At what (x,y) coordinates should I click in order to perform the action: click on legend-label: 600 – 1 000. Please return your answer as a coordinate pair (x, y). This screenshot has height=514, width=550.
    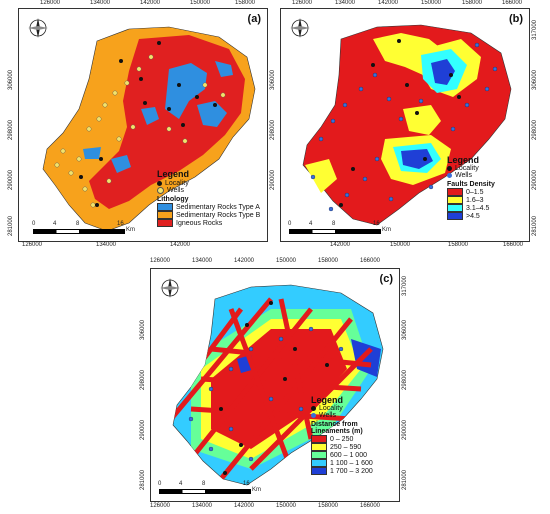
    Looking at the image, I should click on (348, 455).